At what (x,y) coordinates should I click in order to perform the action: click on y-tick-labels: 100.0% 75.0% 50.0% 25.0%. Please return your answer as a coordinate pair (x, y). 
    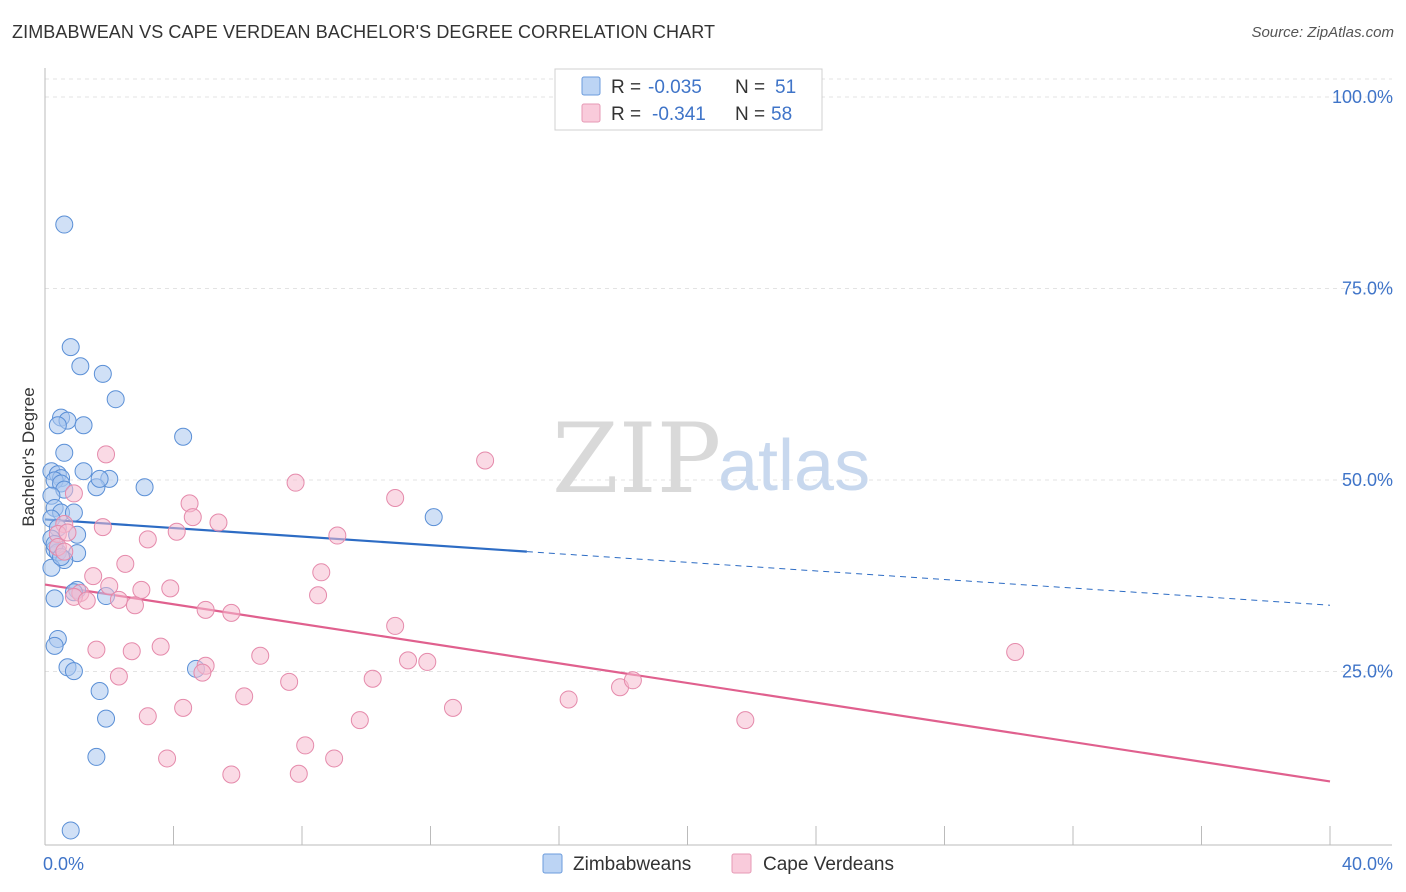
    Looking at the image, I should click on (1362, 384).